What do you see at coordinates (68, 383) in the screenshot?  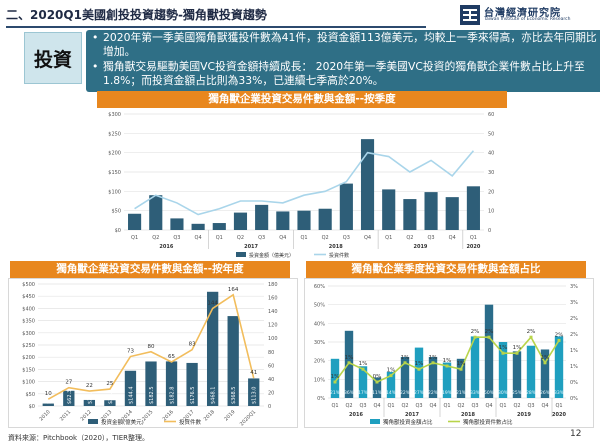 I see `line-value-label: 27` at bounding box center [68, 383].